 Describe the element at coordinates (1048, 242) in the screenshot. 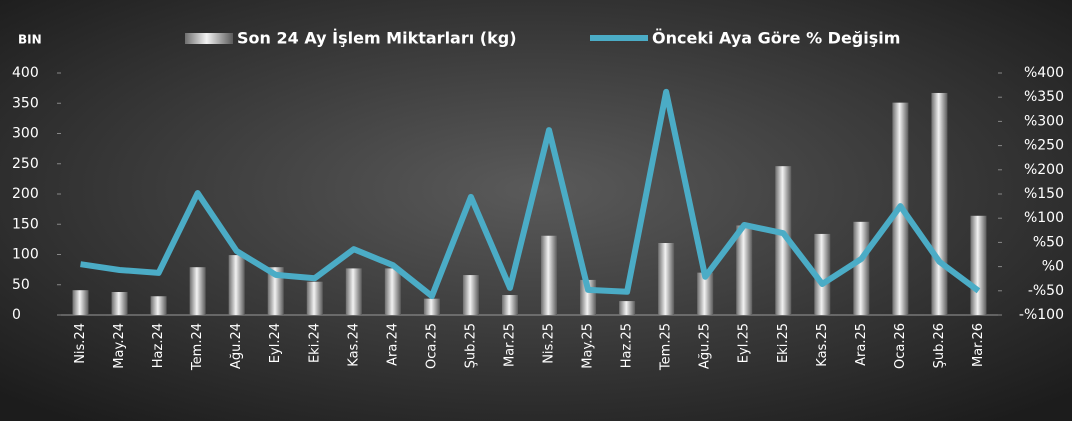

I see `y2-tick-label: %50` at that location.